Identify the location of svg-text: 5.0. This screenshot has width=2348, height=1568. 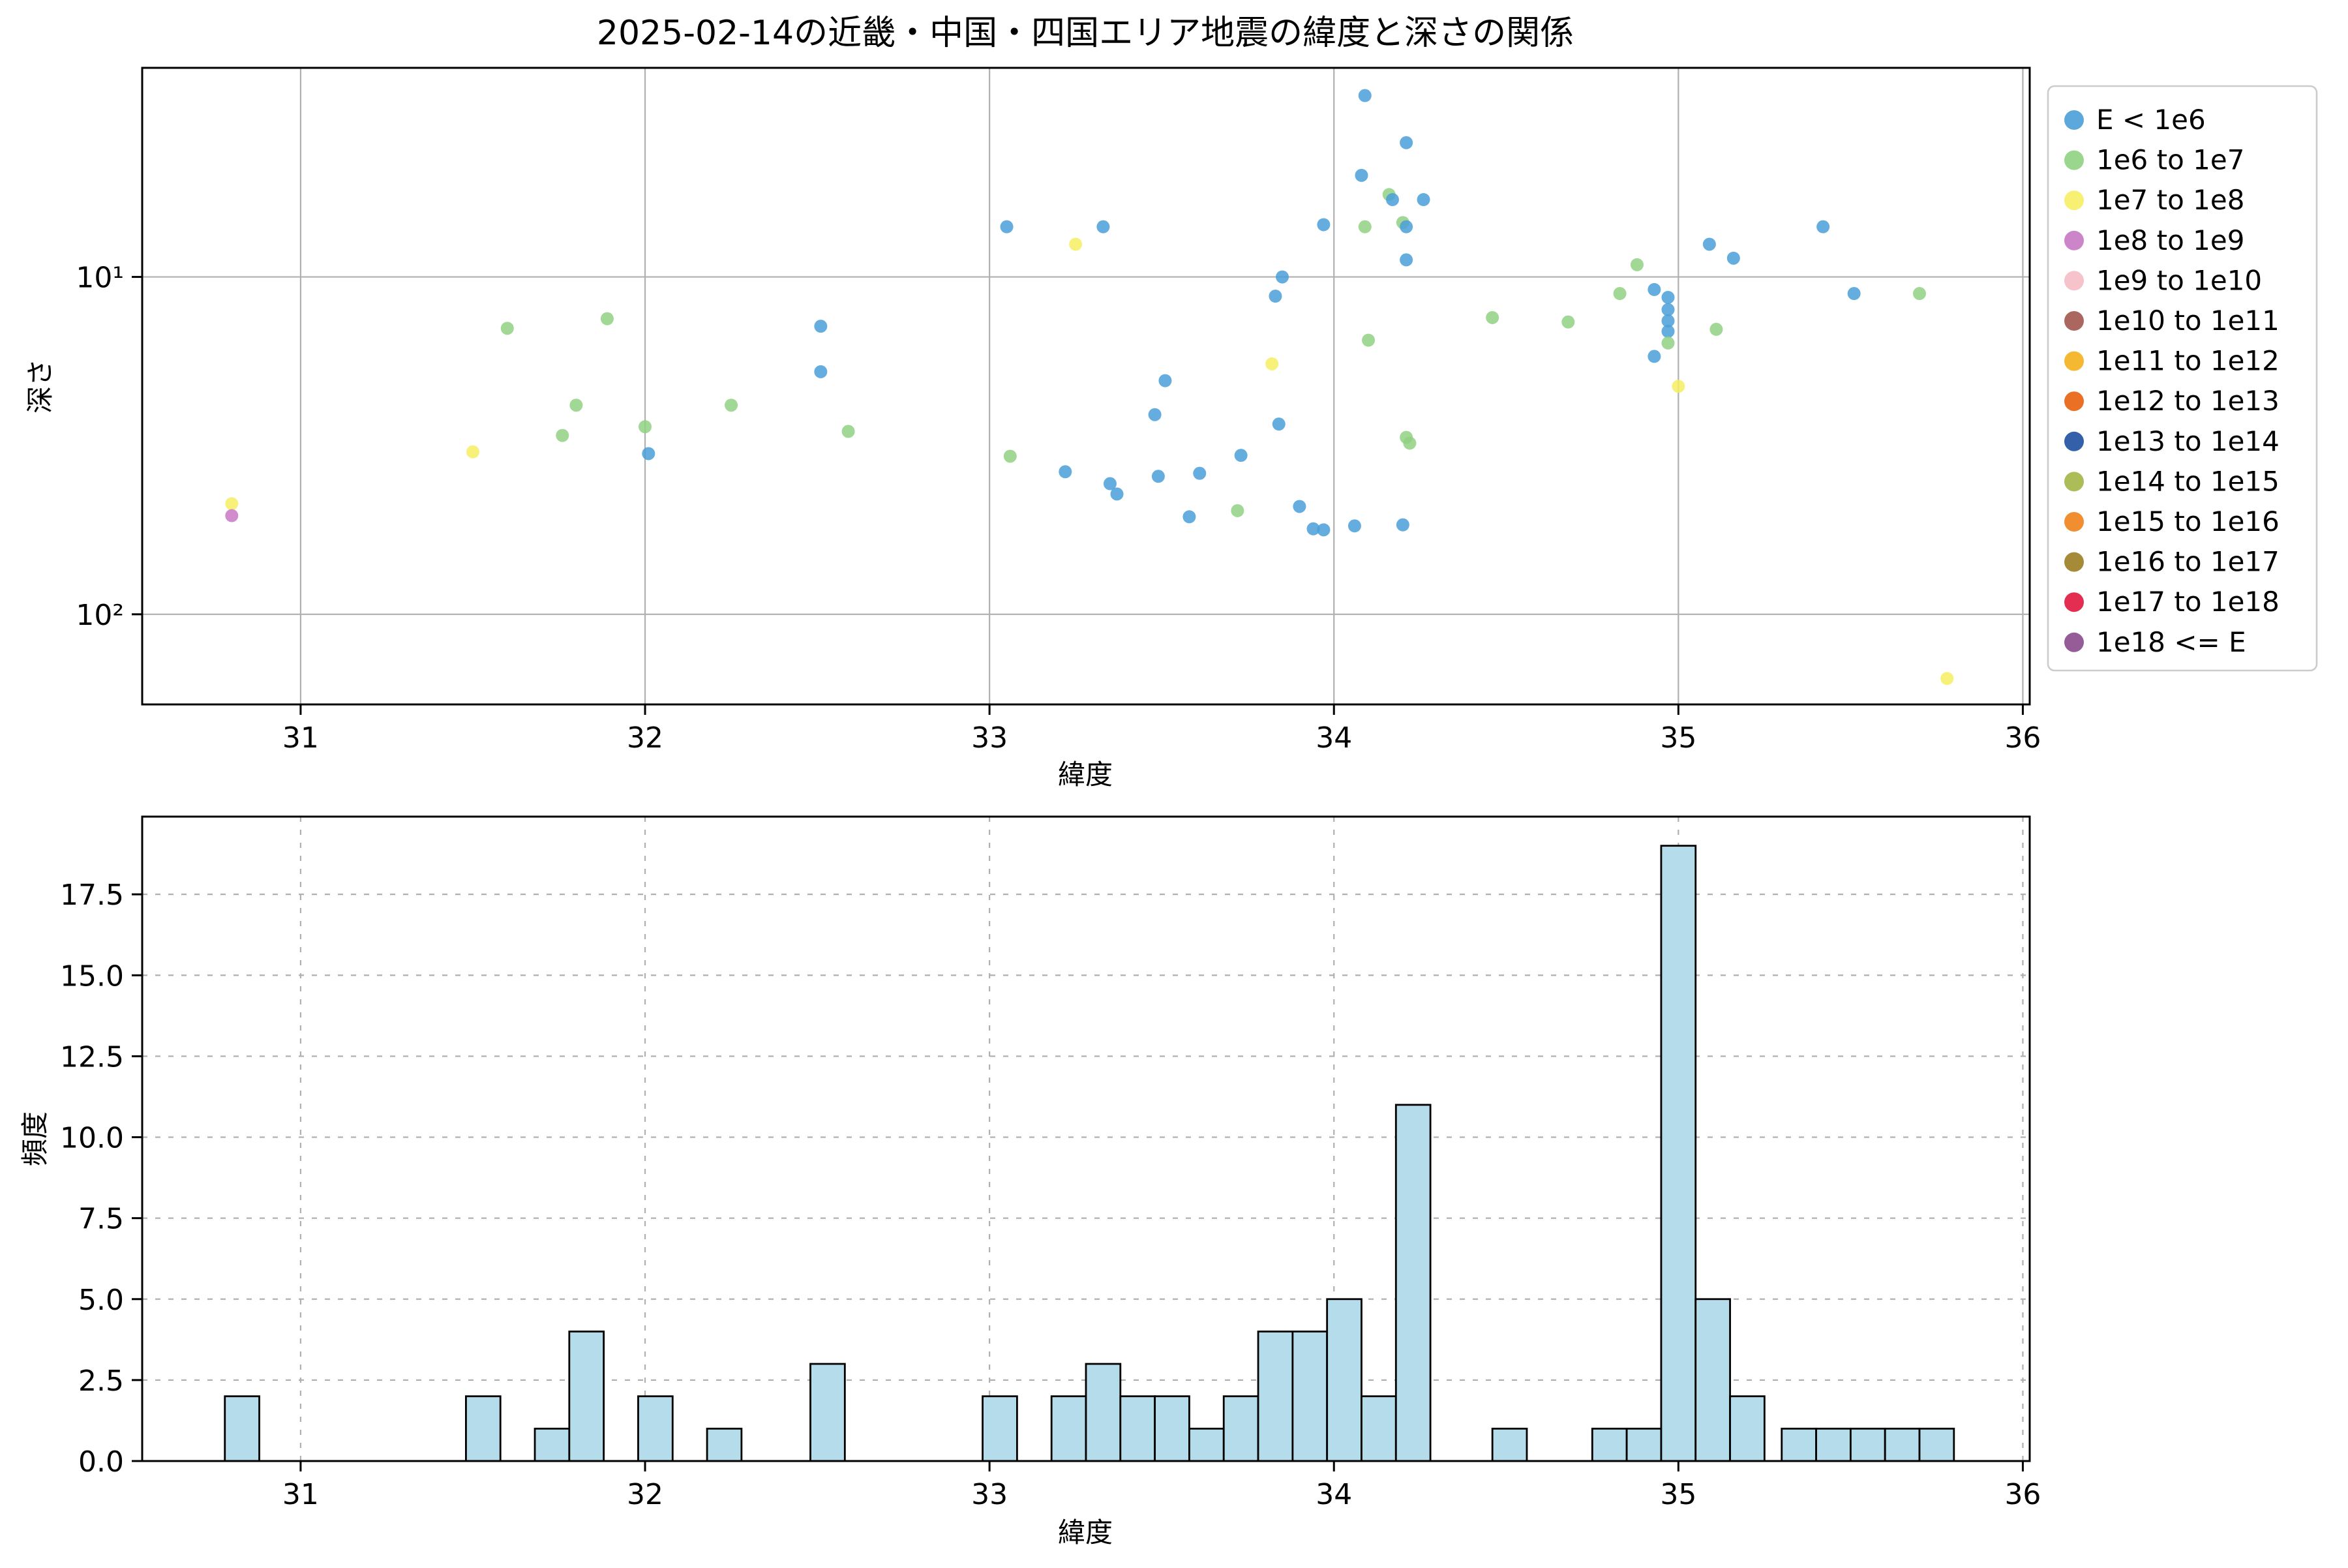
(101, 1300).